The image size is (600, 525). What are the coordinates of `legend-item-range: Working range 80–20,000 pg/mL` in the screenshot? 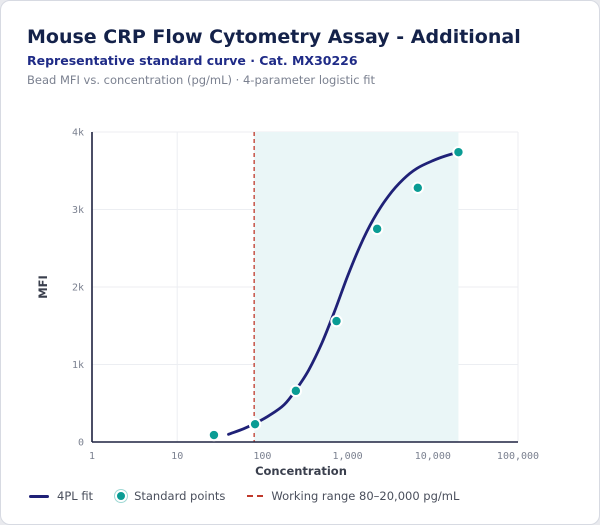 It's located at (353, 496).